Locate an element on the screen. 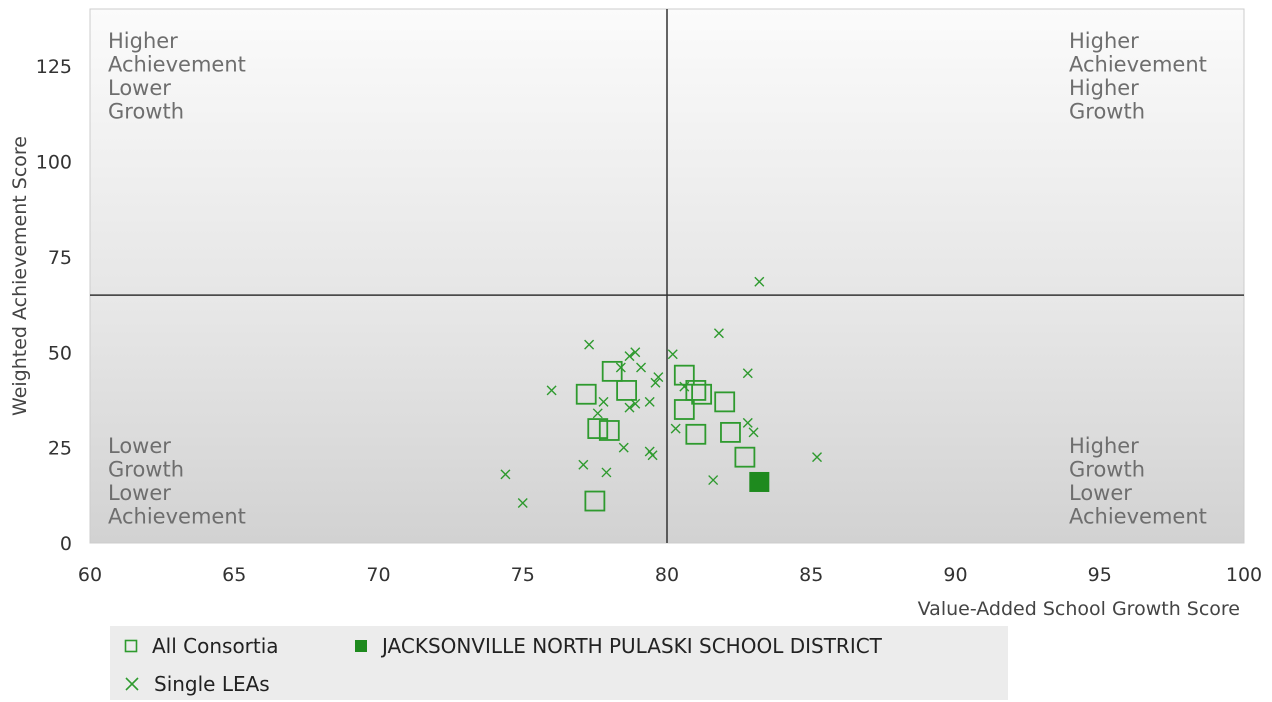 The height and width of the screenshot is (702, 1272). quadrant-label-bottom-right: Higher is located at coordinates (1104, 446).